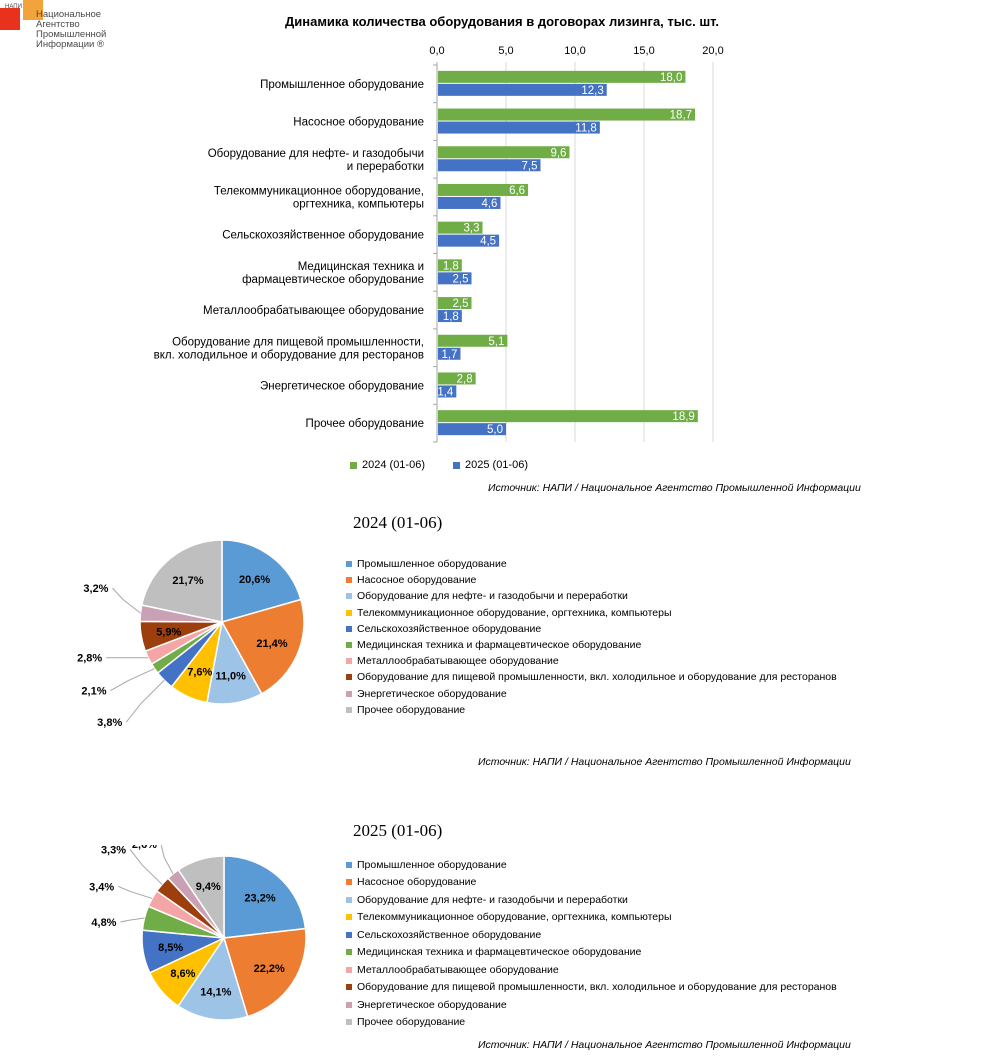  What do you see at coordinates (103, 923) in the screenshot?
I see `pie-label: 4,8%` at bounding box center [103, 923].